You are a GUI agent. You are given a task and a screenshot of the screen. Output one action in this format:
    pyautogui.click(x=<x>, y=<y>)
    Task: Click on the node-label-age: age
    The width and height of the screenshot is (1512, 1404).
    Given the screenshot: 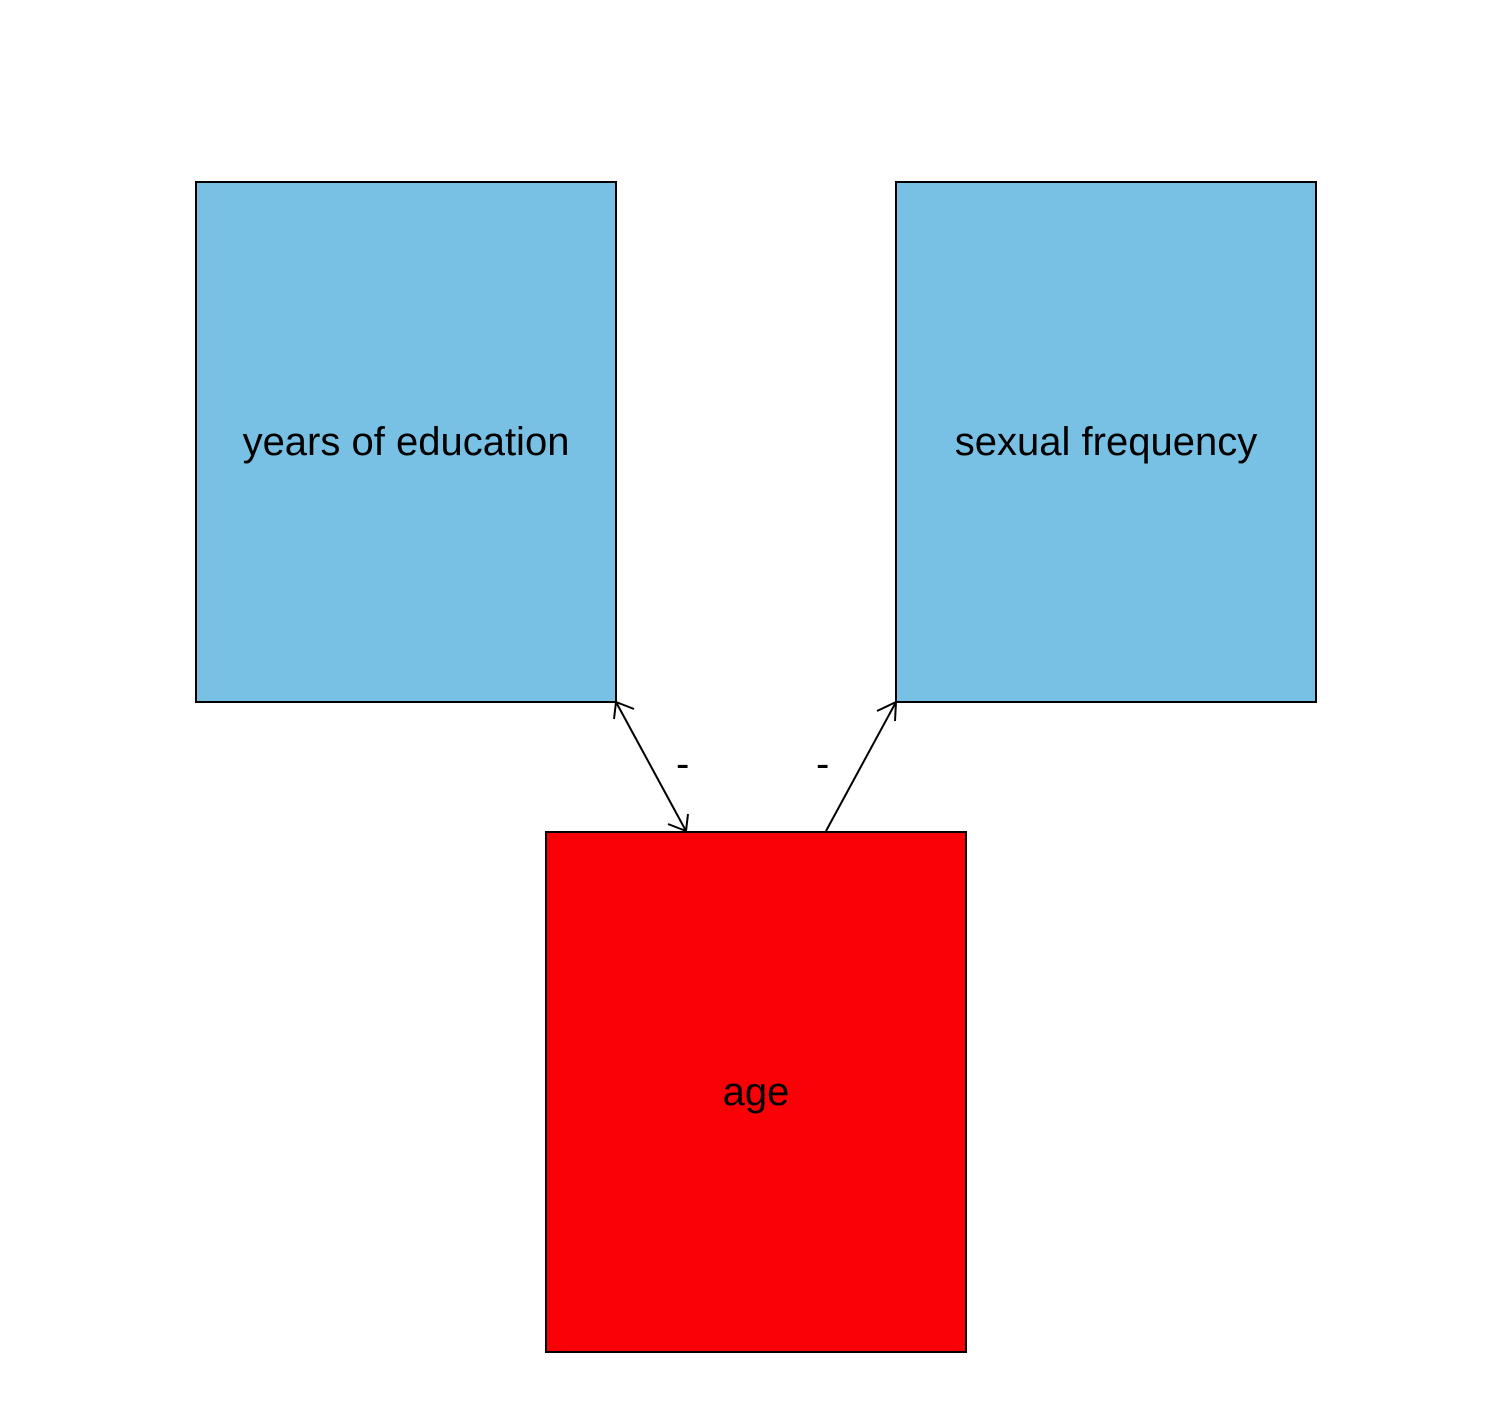 What is the action you would take?
    pyautogui.click(x=756, y=1091)
    